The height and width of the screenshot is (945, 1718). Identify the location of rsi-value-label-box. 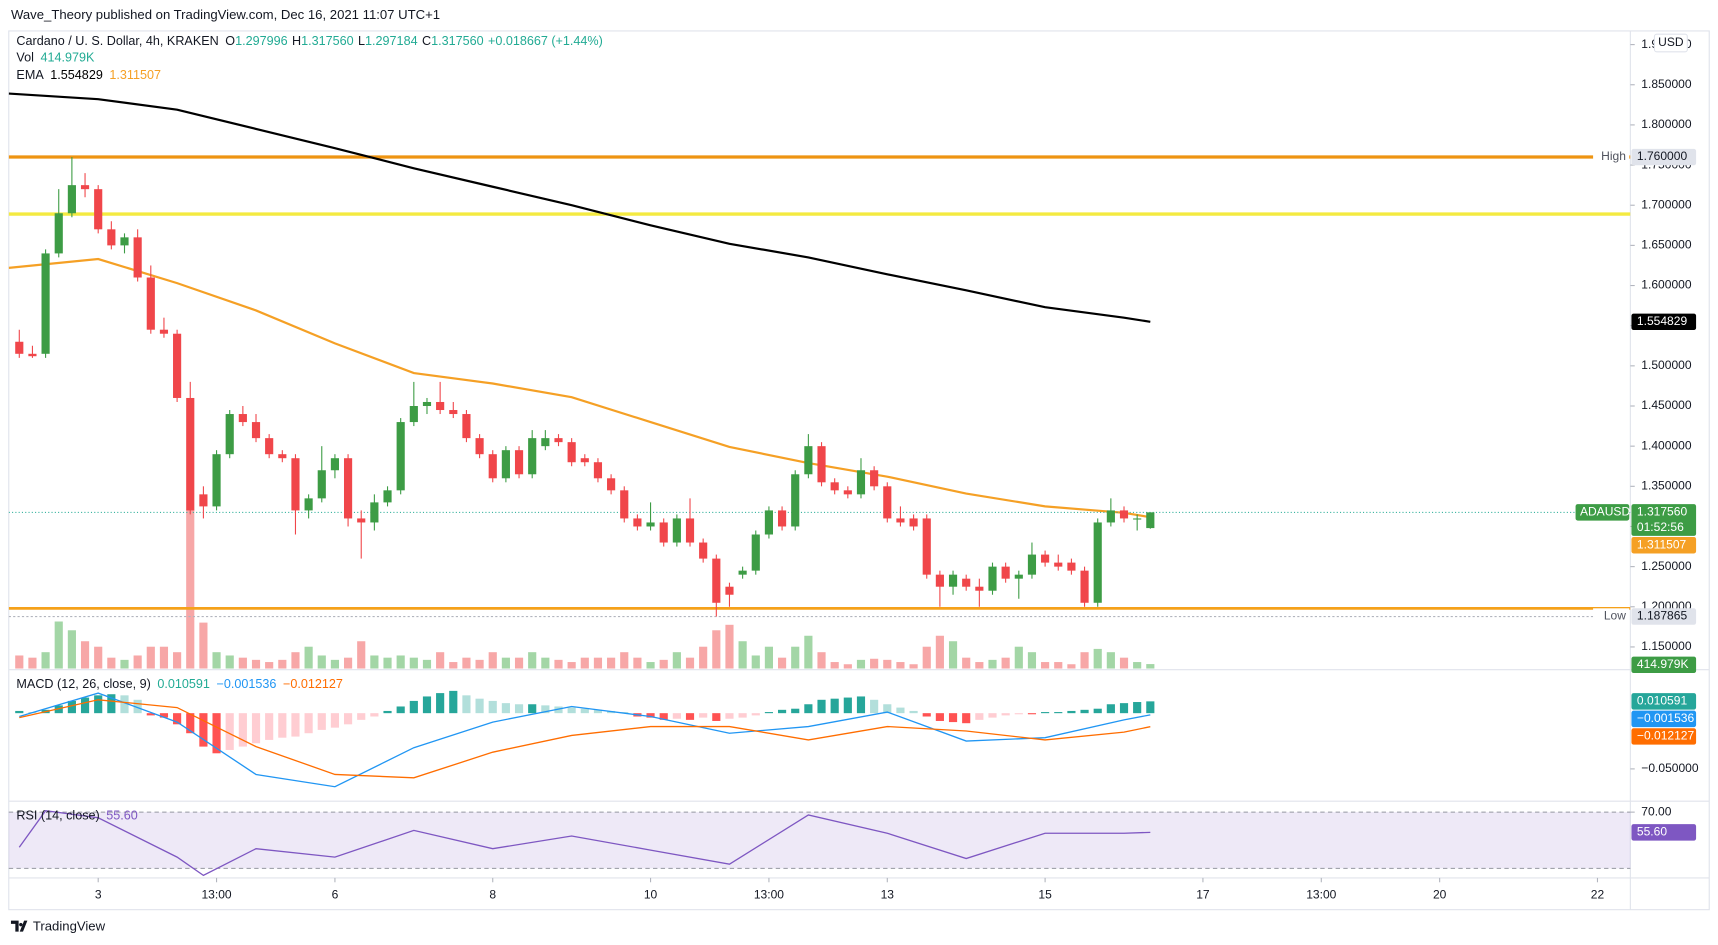
(1664, 832).